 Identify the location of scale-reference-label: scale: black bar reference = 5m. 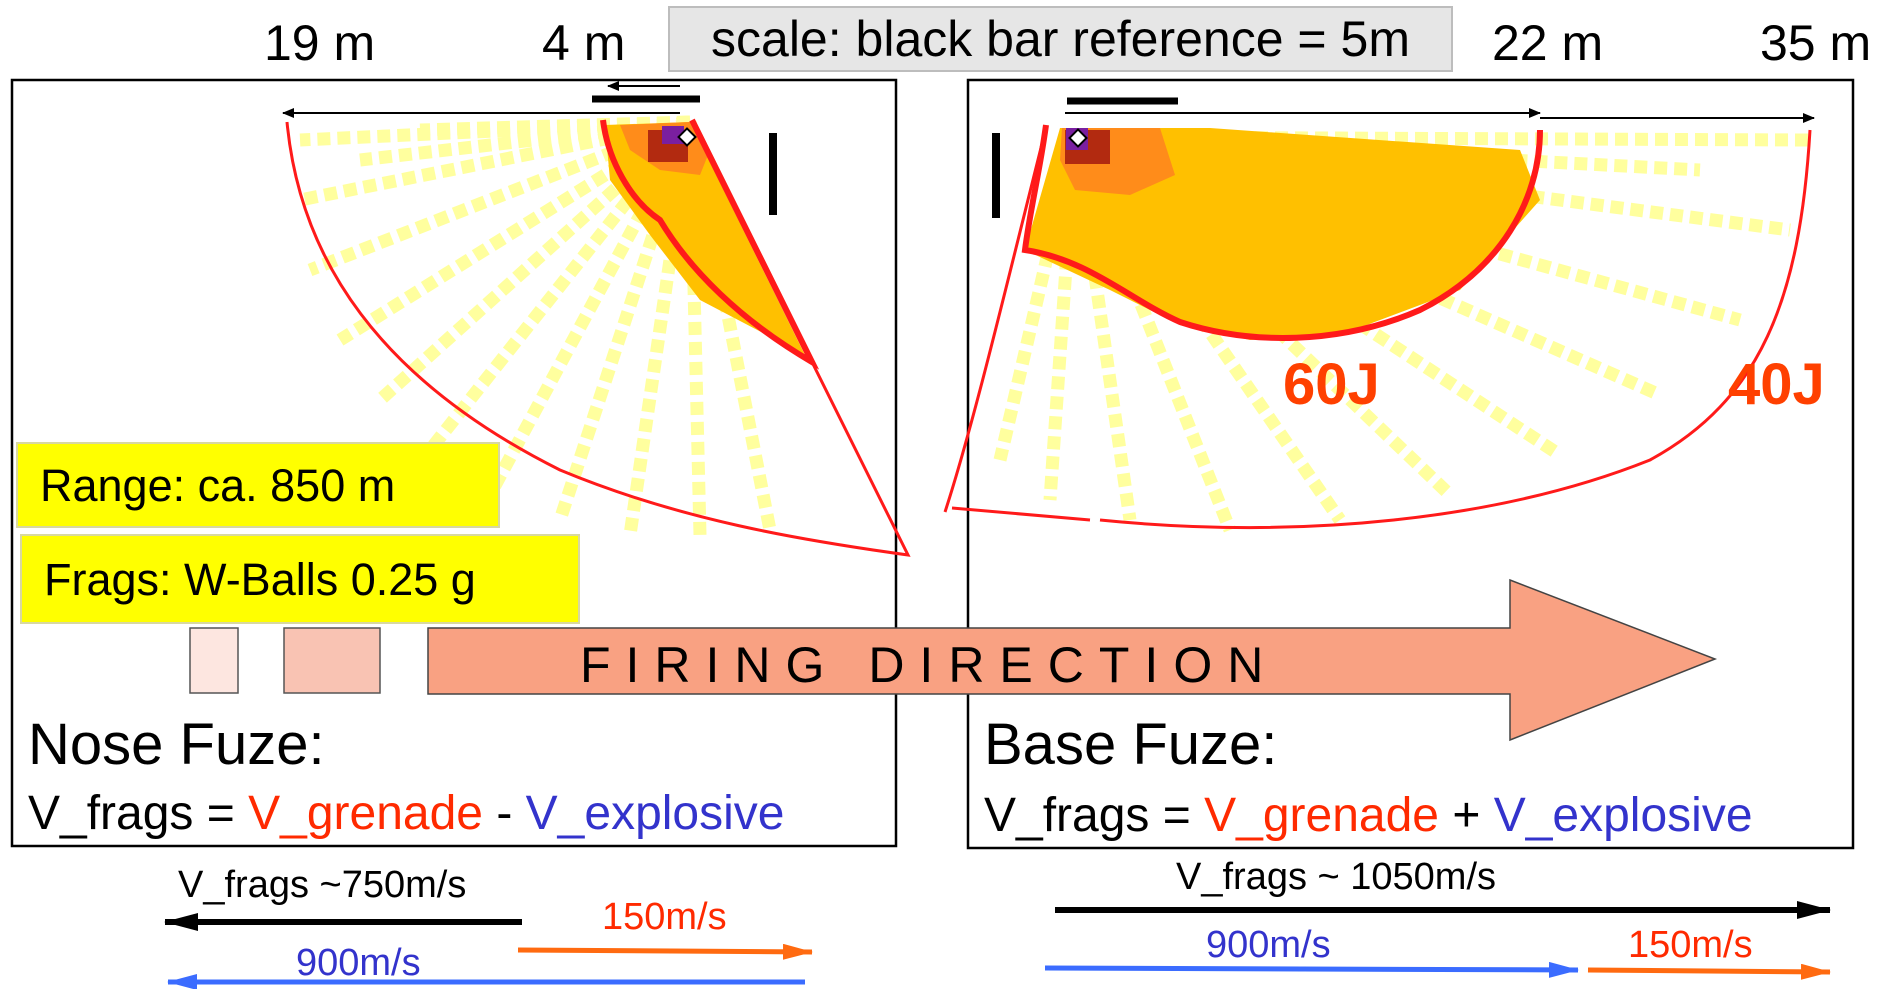
(1060, 39).